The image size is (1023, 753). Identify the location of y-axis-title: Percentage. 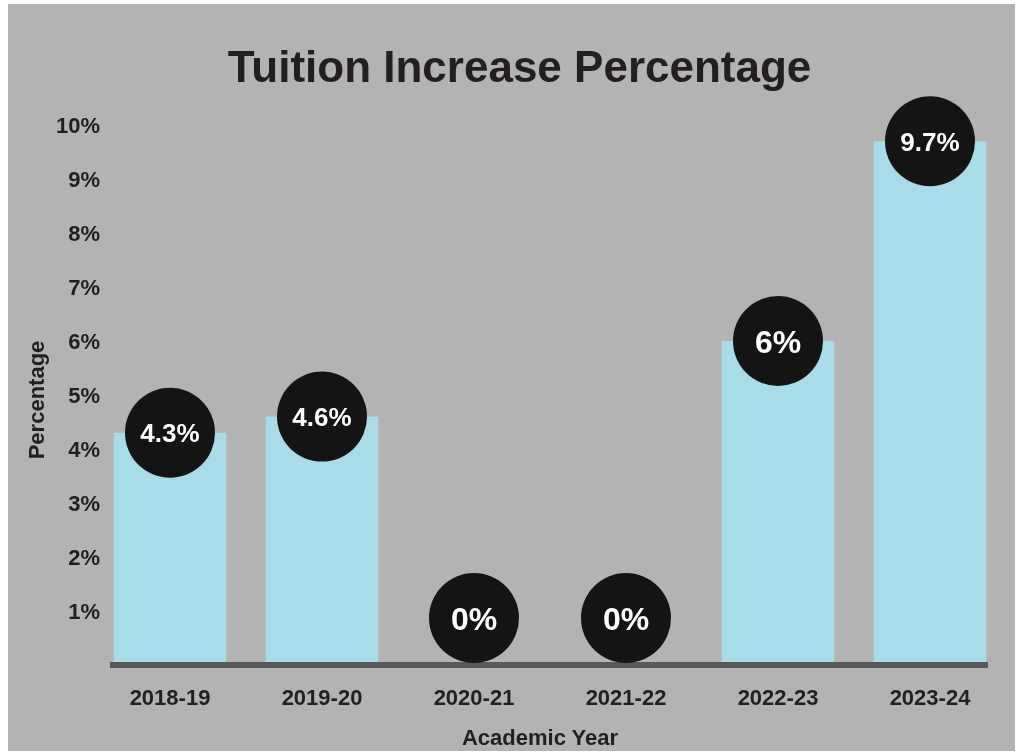
(36, 400).